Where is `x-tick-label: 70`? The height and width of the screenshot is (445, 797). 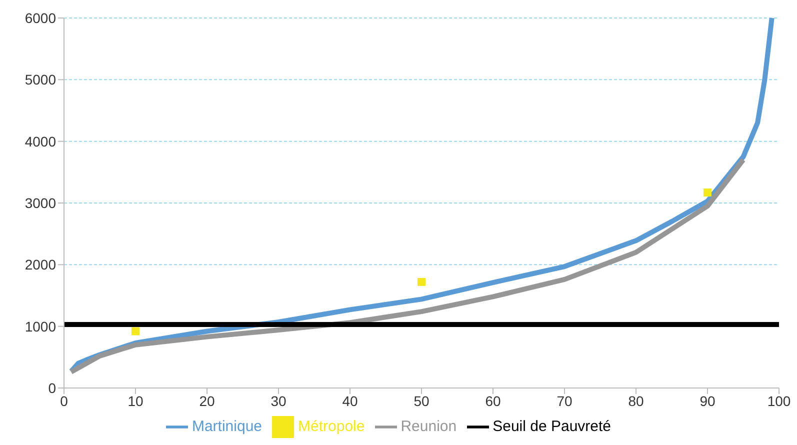 x-tick-label: 70 is located at coordinates (564, 400).